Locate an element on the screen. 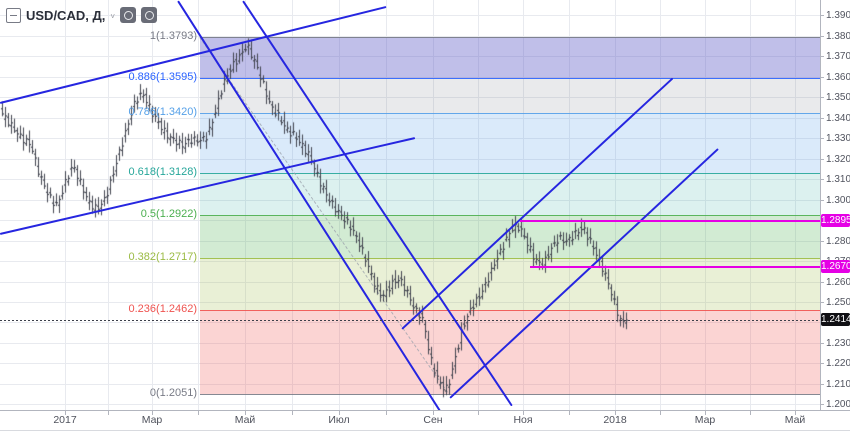  time-tick-label: Сен is located at coordinates (433, 420).